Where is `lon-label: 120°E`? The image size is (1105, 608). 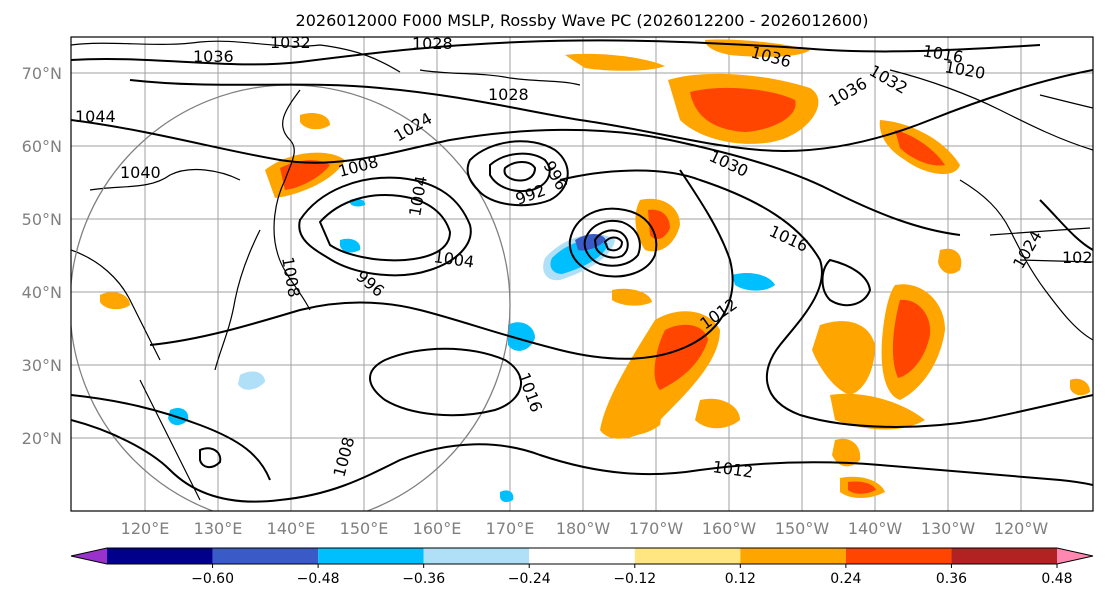 lon-label: 120°E is located at coordinates (145, 528).